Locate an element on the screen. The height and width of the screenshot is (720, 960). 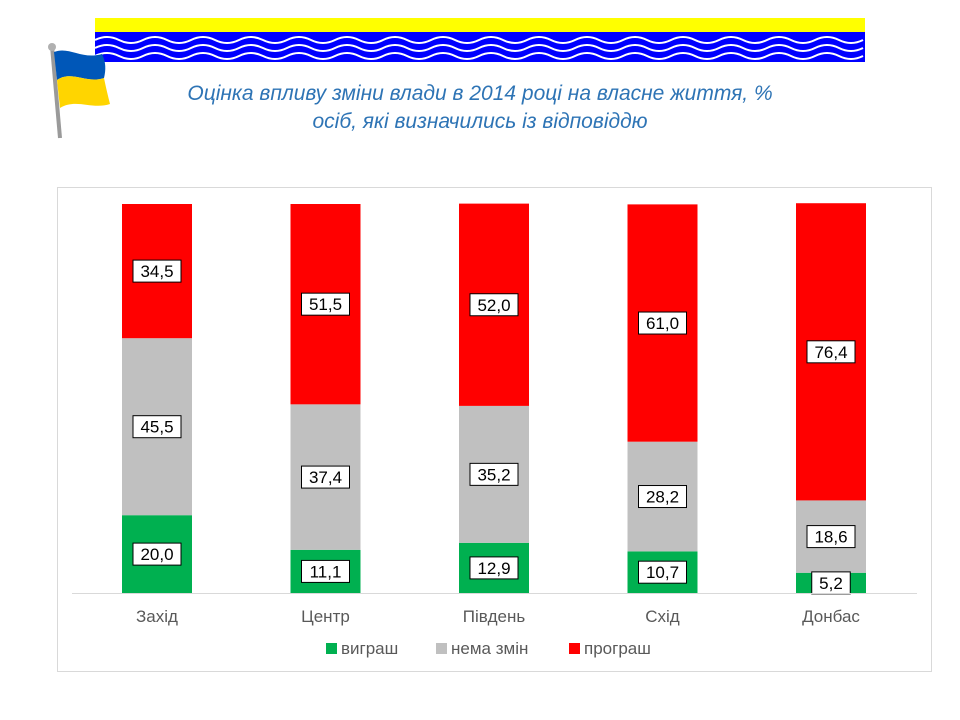
data-label: 52,0 is located at coordinates (493, 305).